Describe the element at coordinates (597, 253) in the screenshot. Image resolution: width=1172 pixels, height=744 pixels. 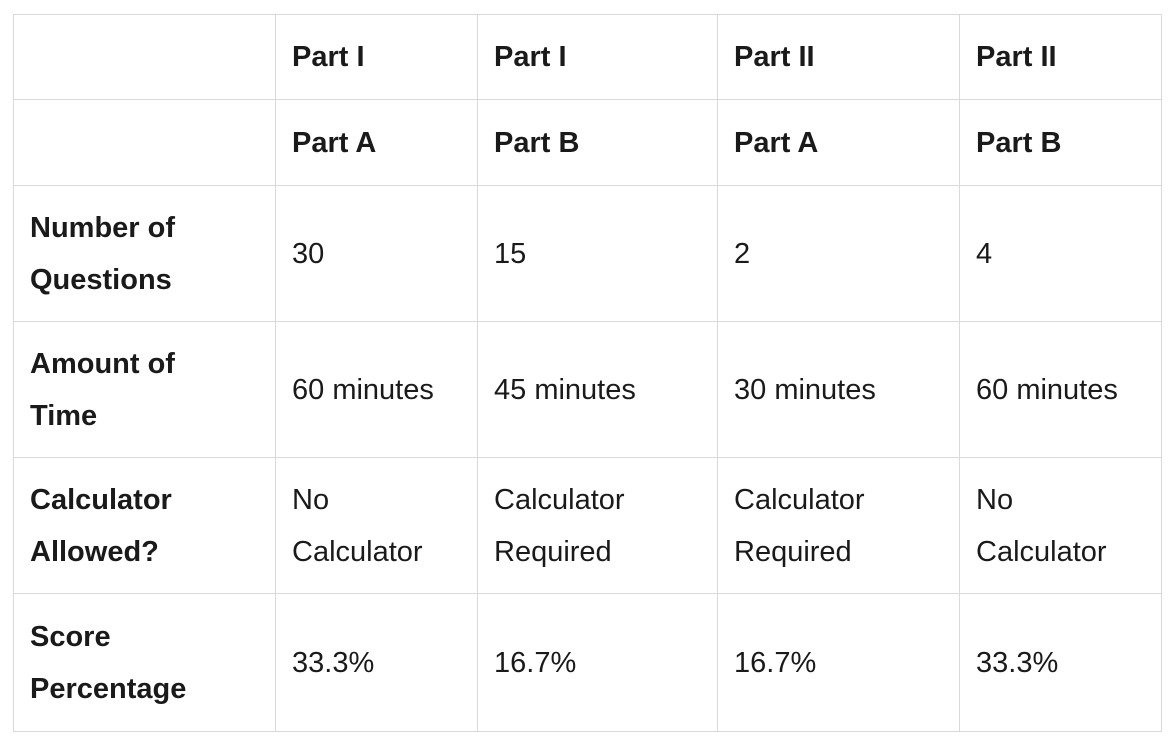
I see `table-cell: 15` at that location.